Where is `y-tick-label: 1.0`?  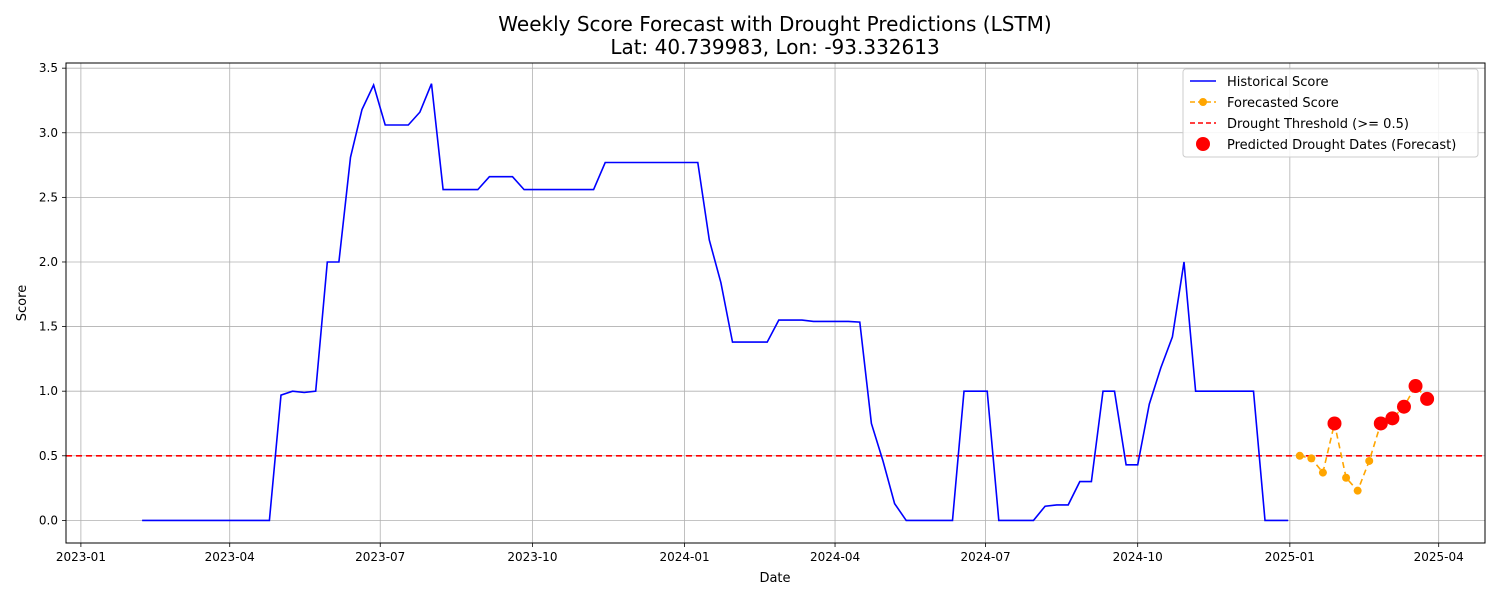 y-tick-label: 1.0 is located at coordinates (48, 391).